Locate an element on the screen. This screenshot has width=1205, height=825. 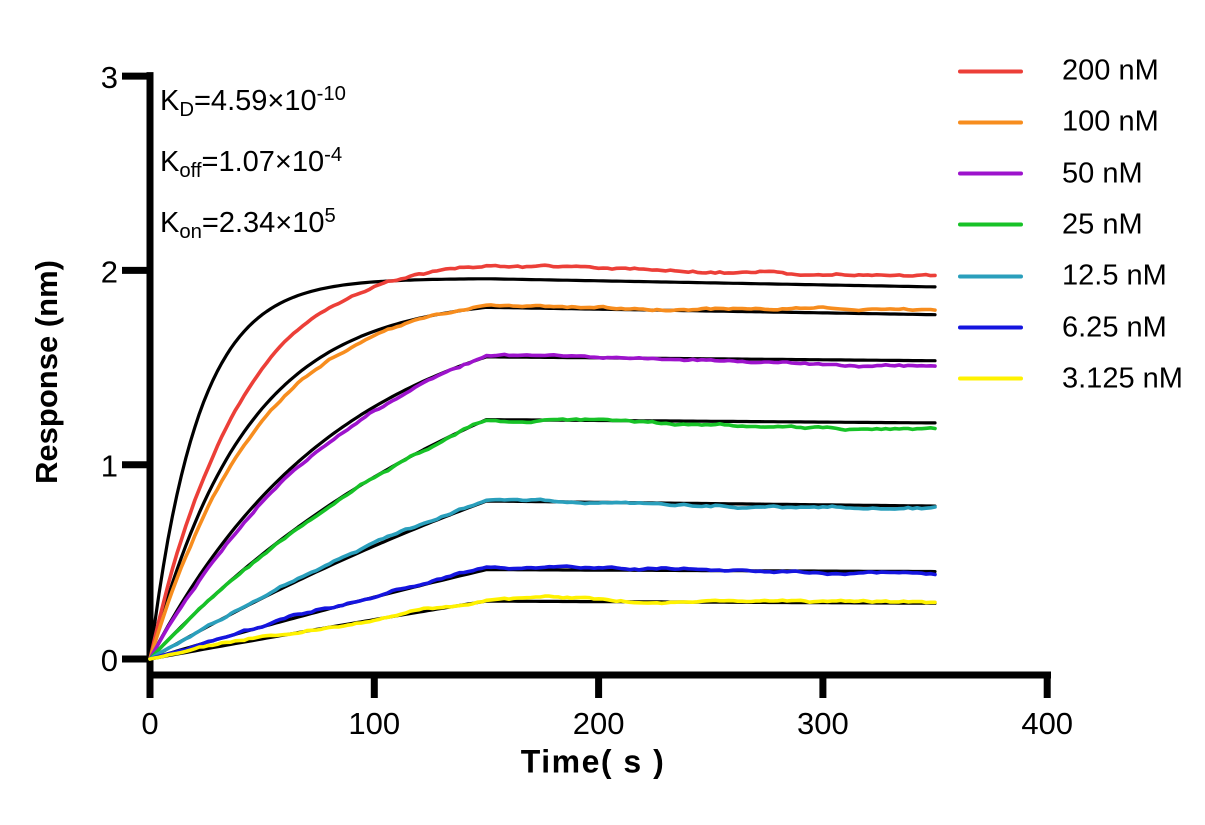
y-tick-label: 2 is located at coordinates (109, 271).